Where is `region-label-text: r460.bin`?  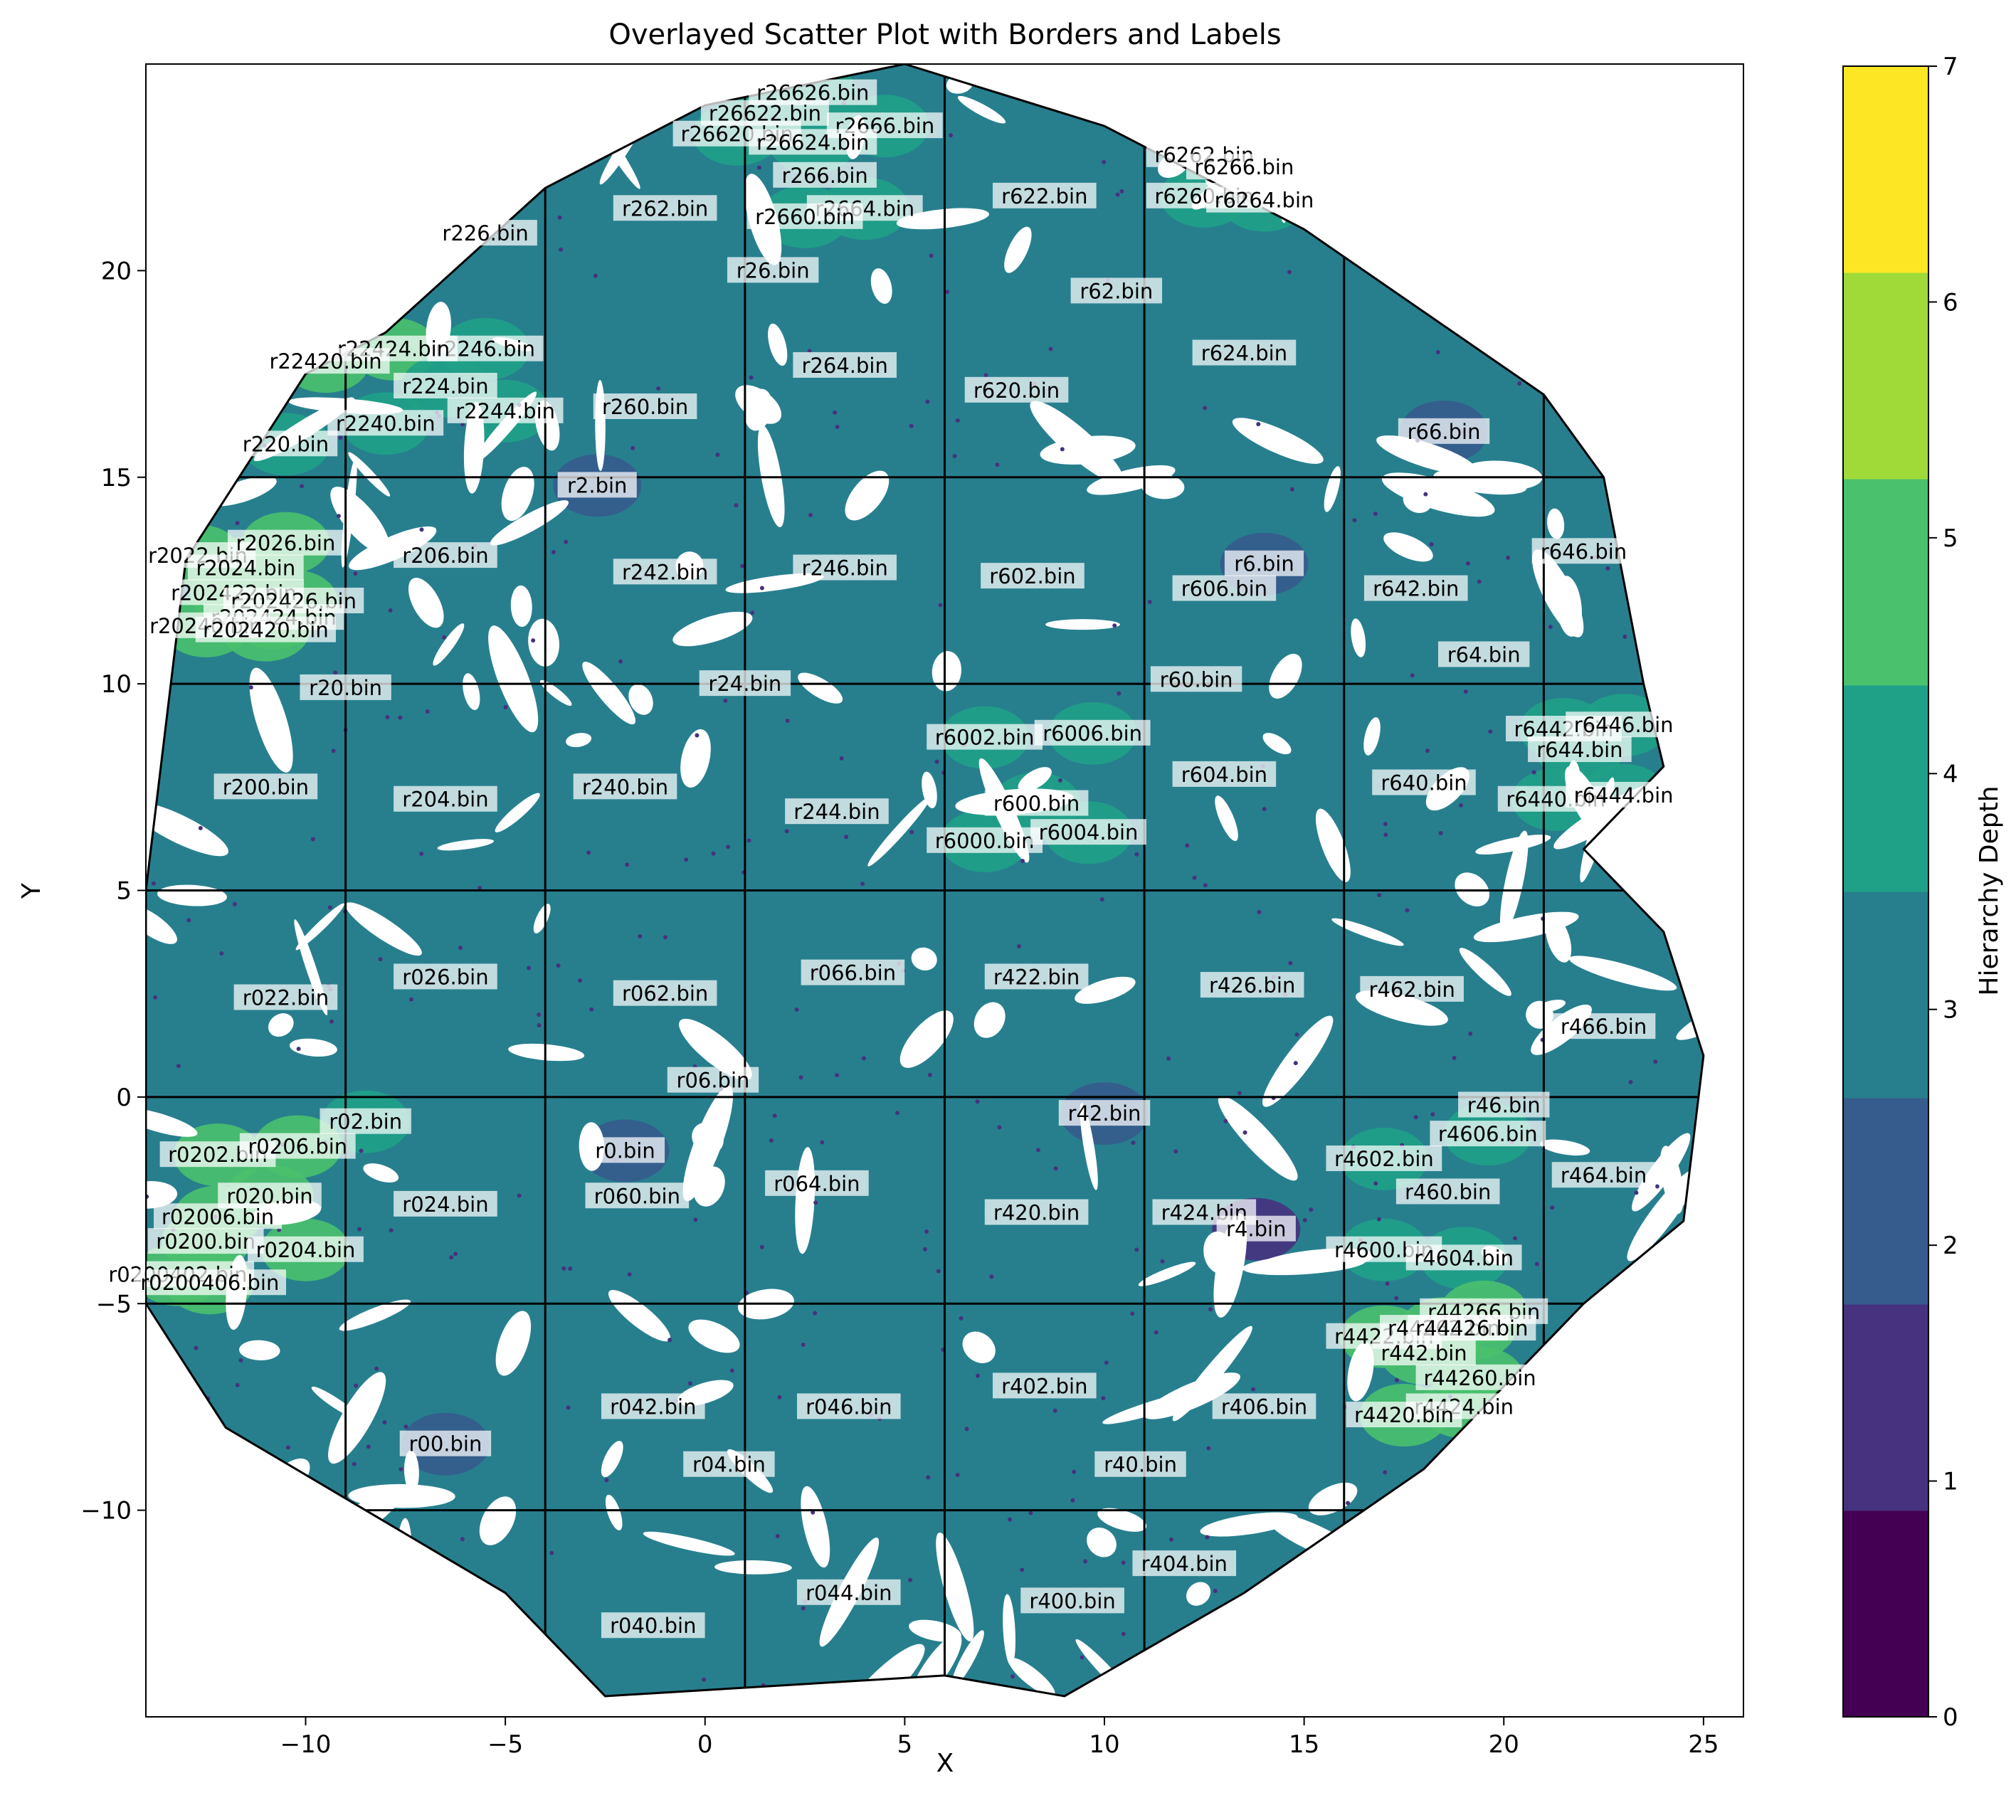 region-label-text: r460.bin is located at coordinates (1448, 1192).